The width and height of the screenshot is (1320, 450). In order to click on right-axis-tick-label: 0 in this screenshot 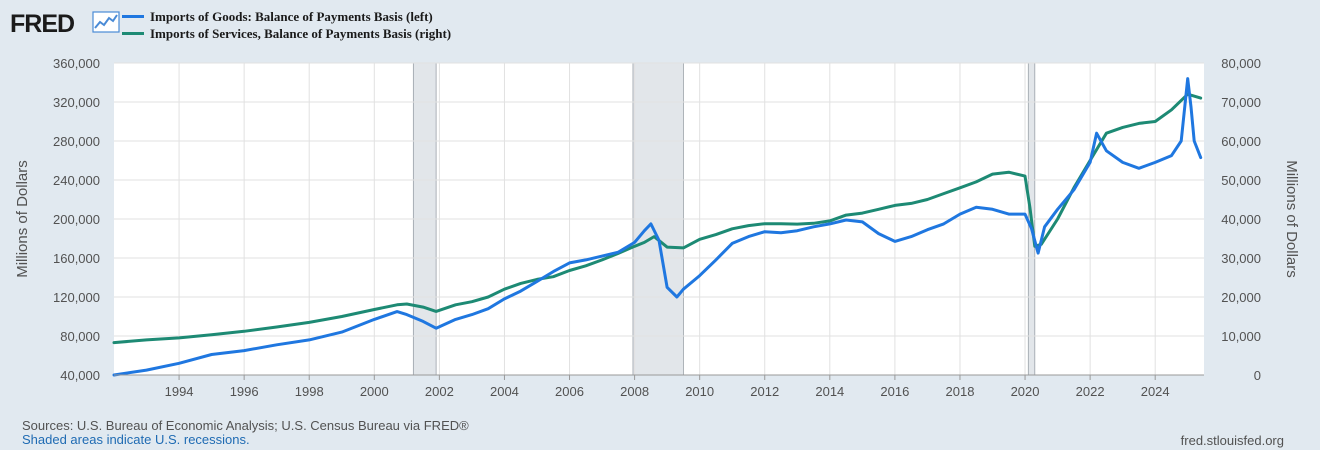, I will do `click(1257, 375)`.